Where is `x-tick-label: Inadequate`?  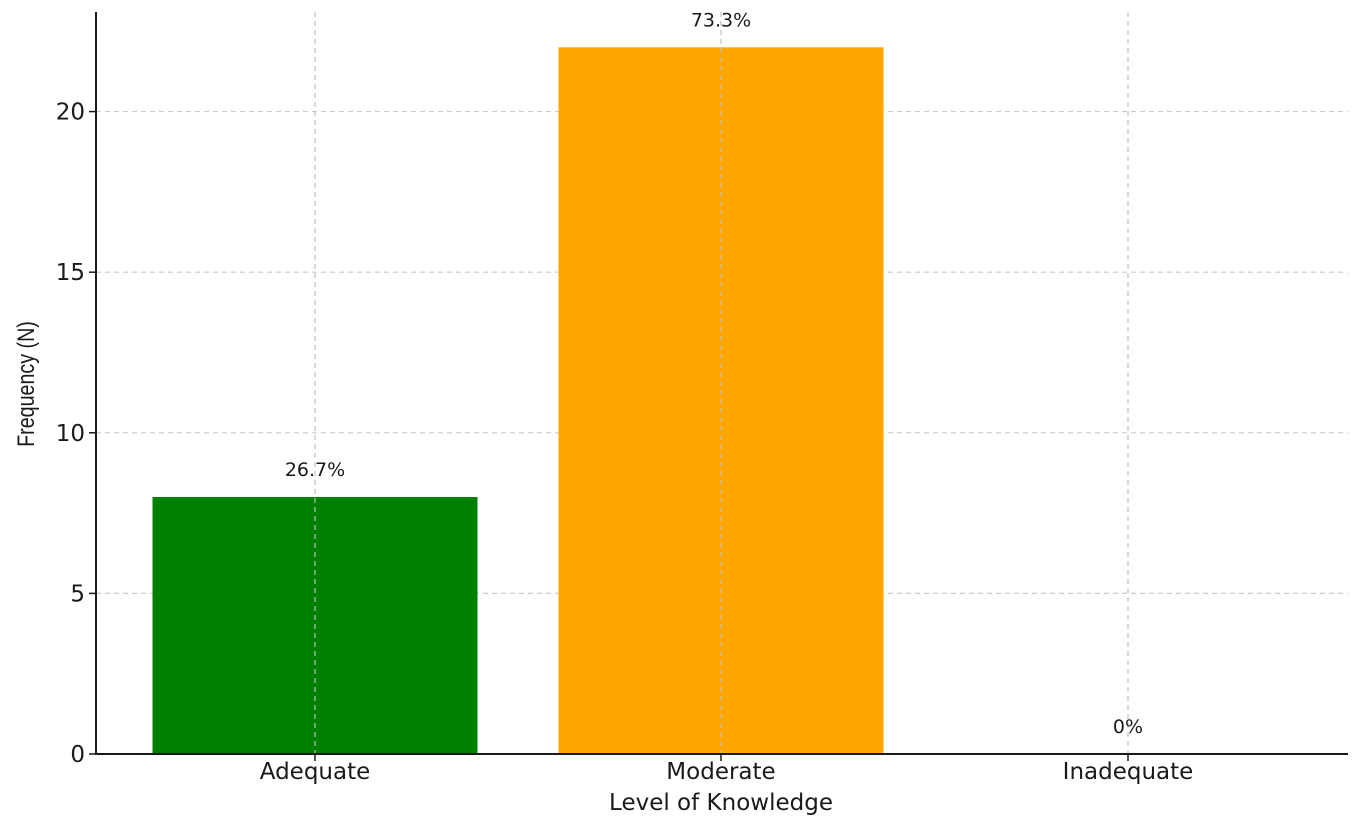 x-tick-label: Inadequate is located at coordinates (1128, 772).